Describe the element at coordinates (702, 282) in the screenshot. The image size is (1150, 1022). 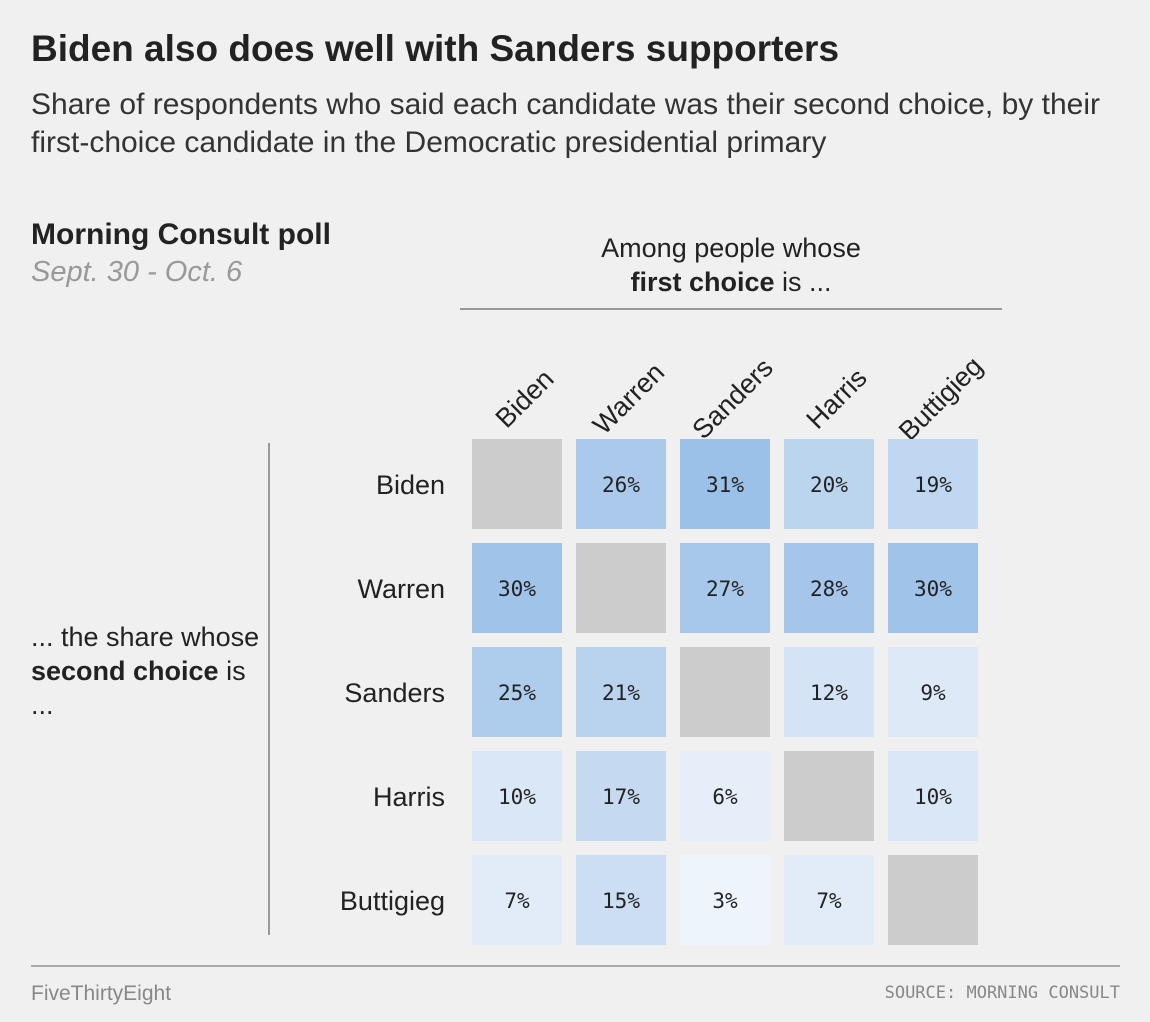
I see `column-header-bold: first choice` at that location.